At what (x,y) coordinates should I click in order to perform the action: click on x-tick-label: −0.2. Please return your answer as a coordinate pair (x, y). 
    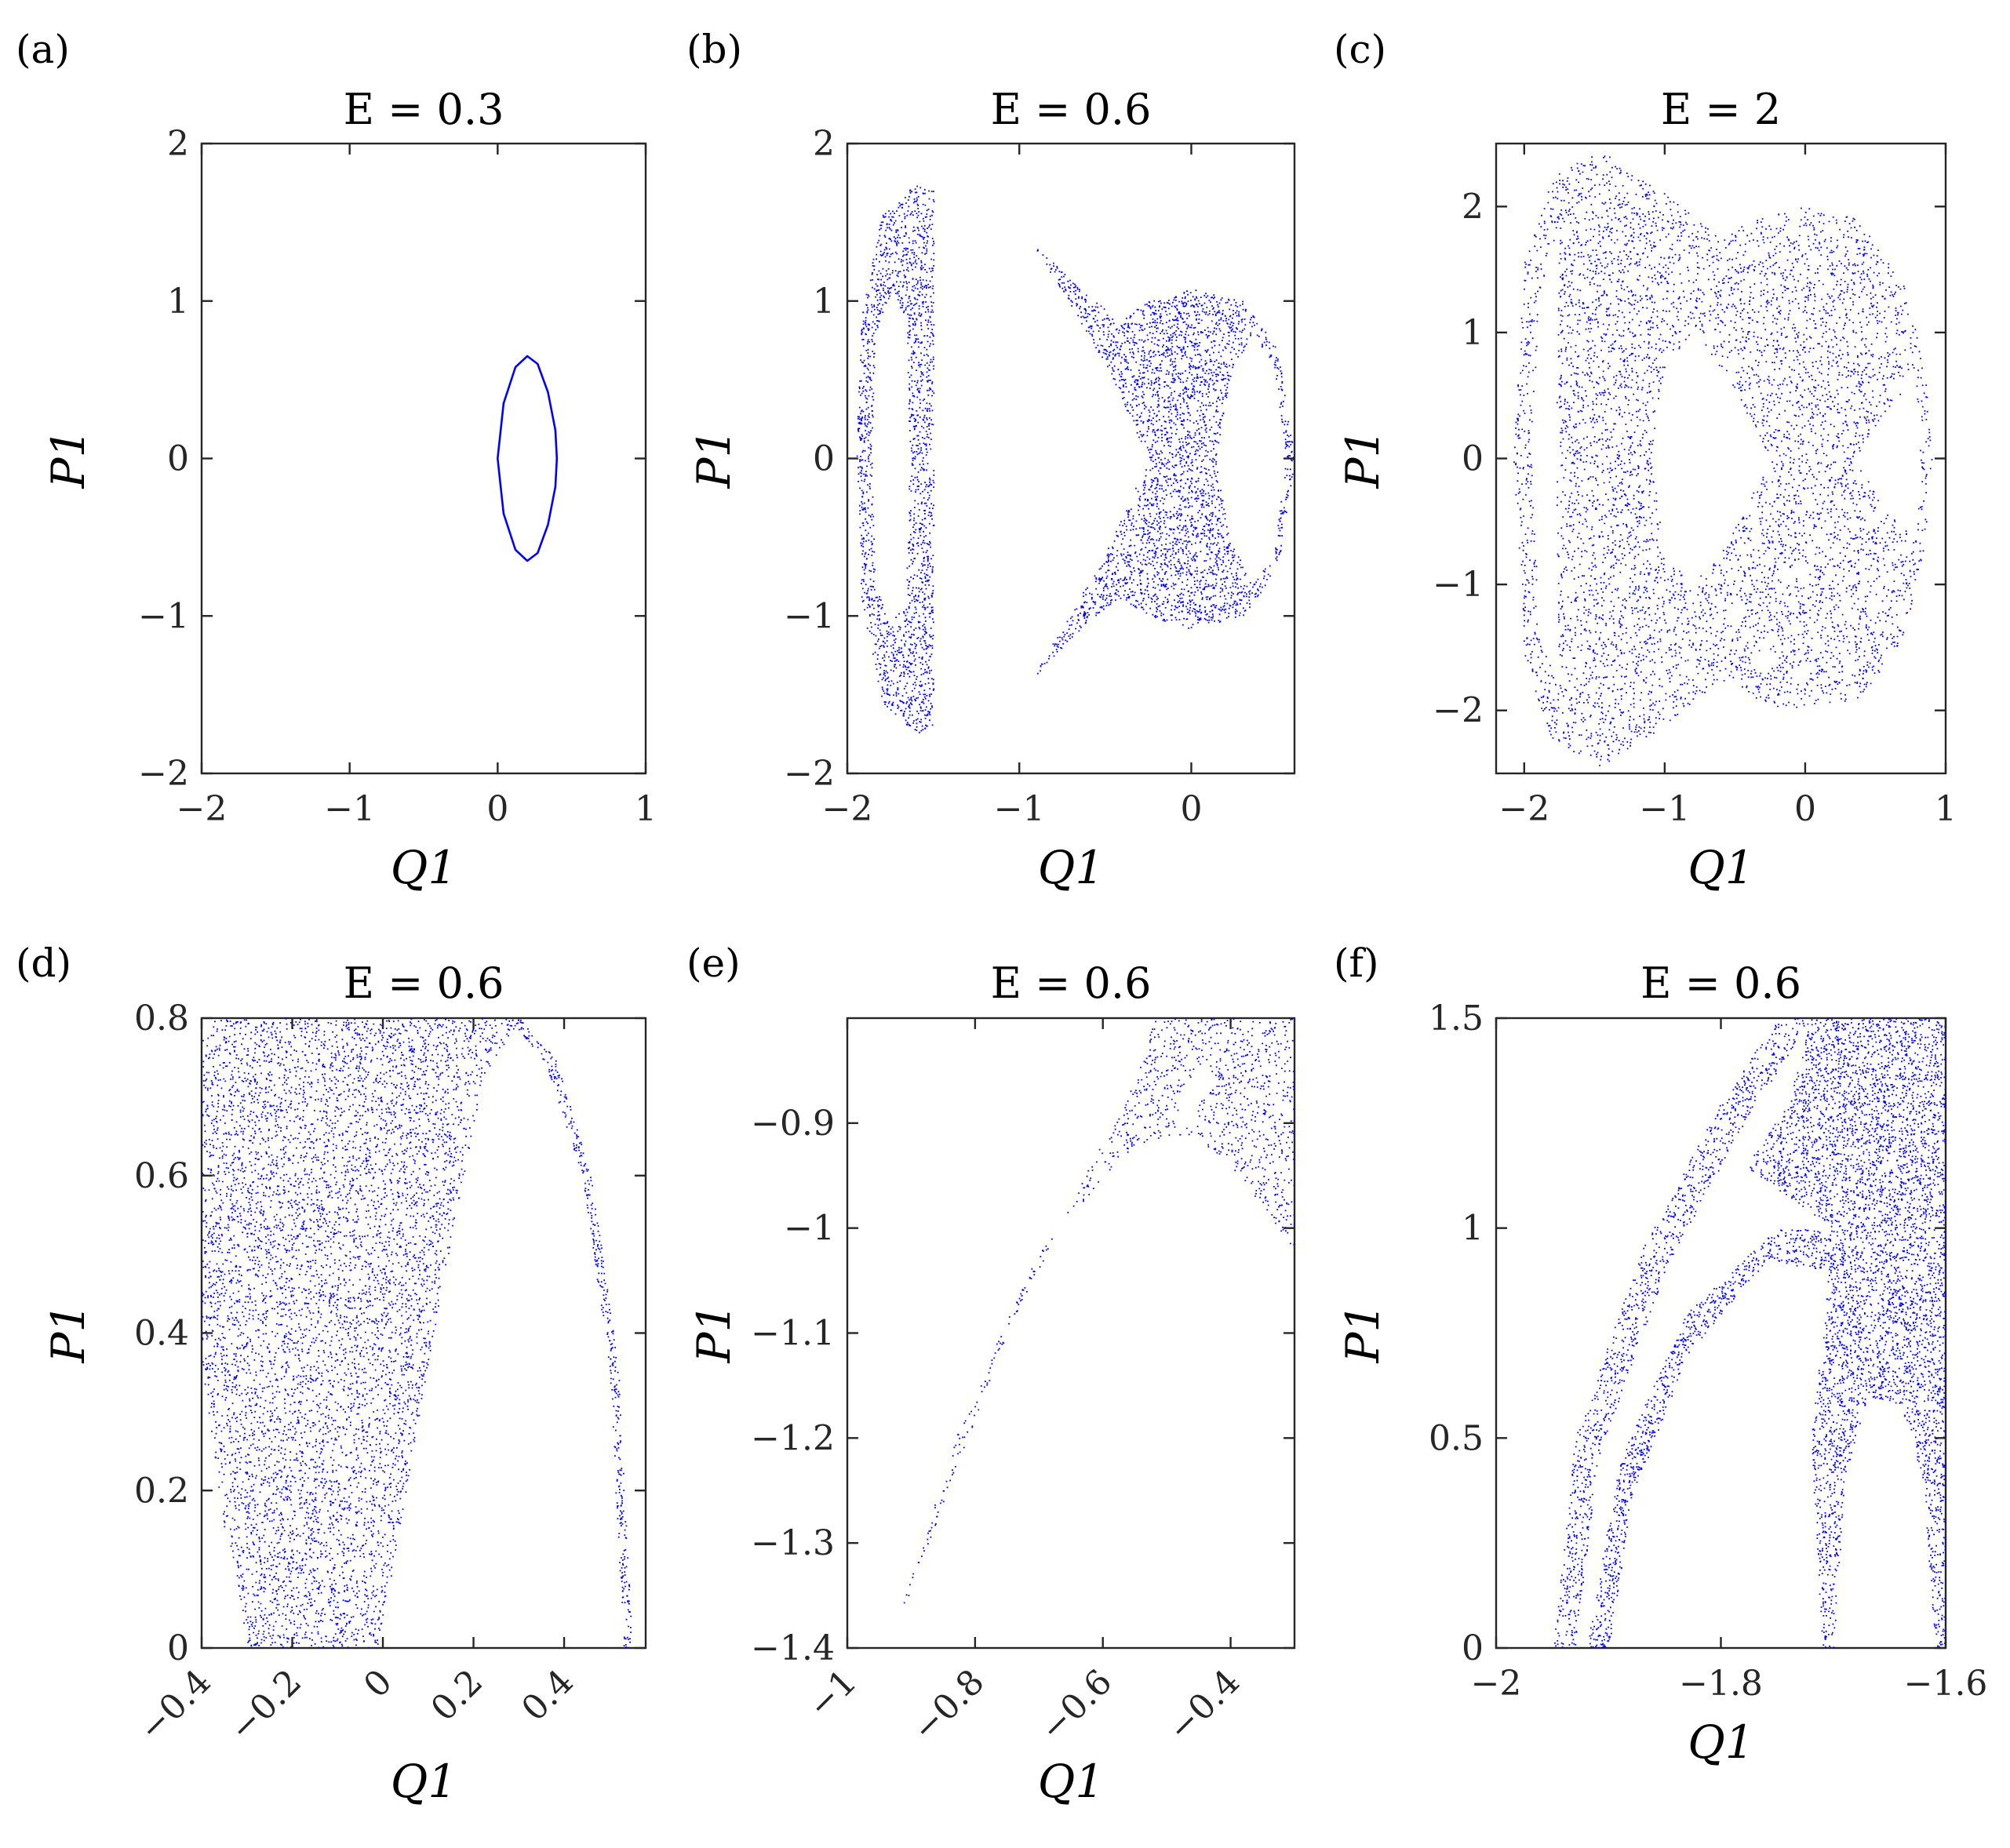
    Looking at the image, I should click on (266, 1706).